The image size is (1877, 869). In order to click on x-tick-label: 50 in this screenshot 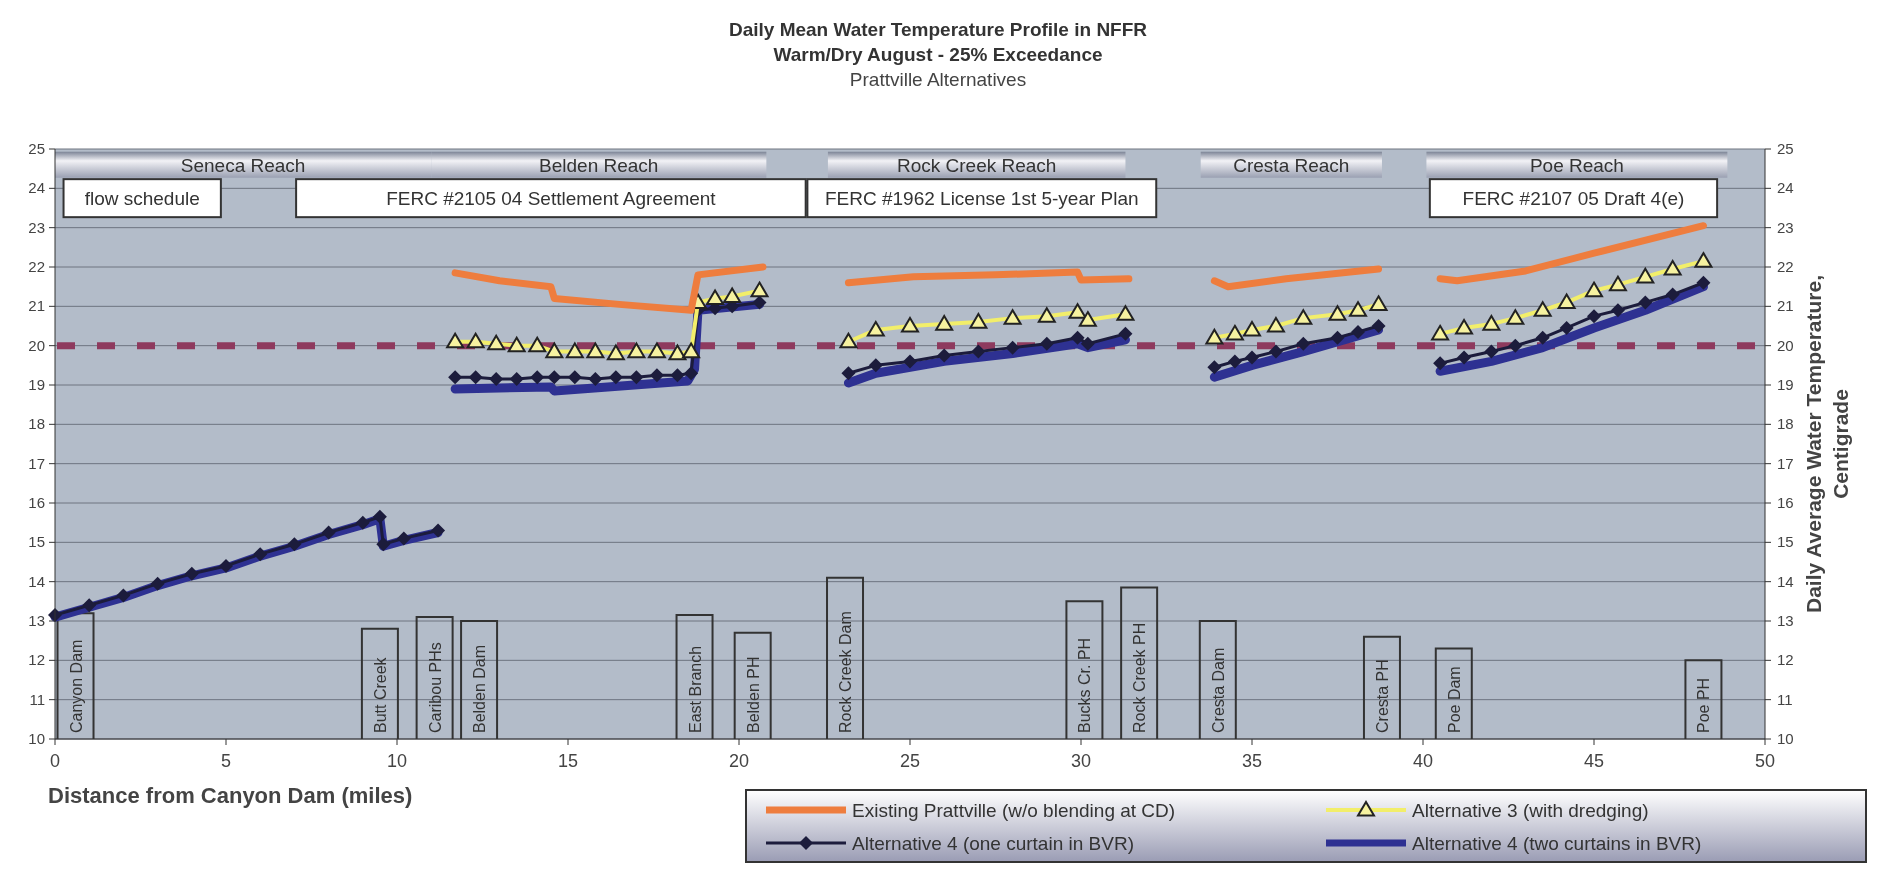, I will do `click(1765, 761)`.